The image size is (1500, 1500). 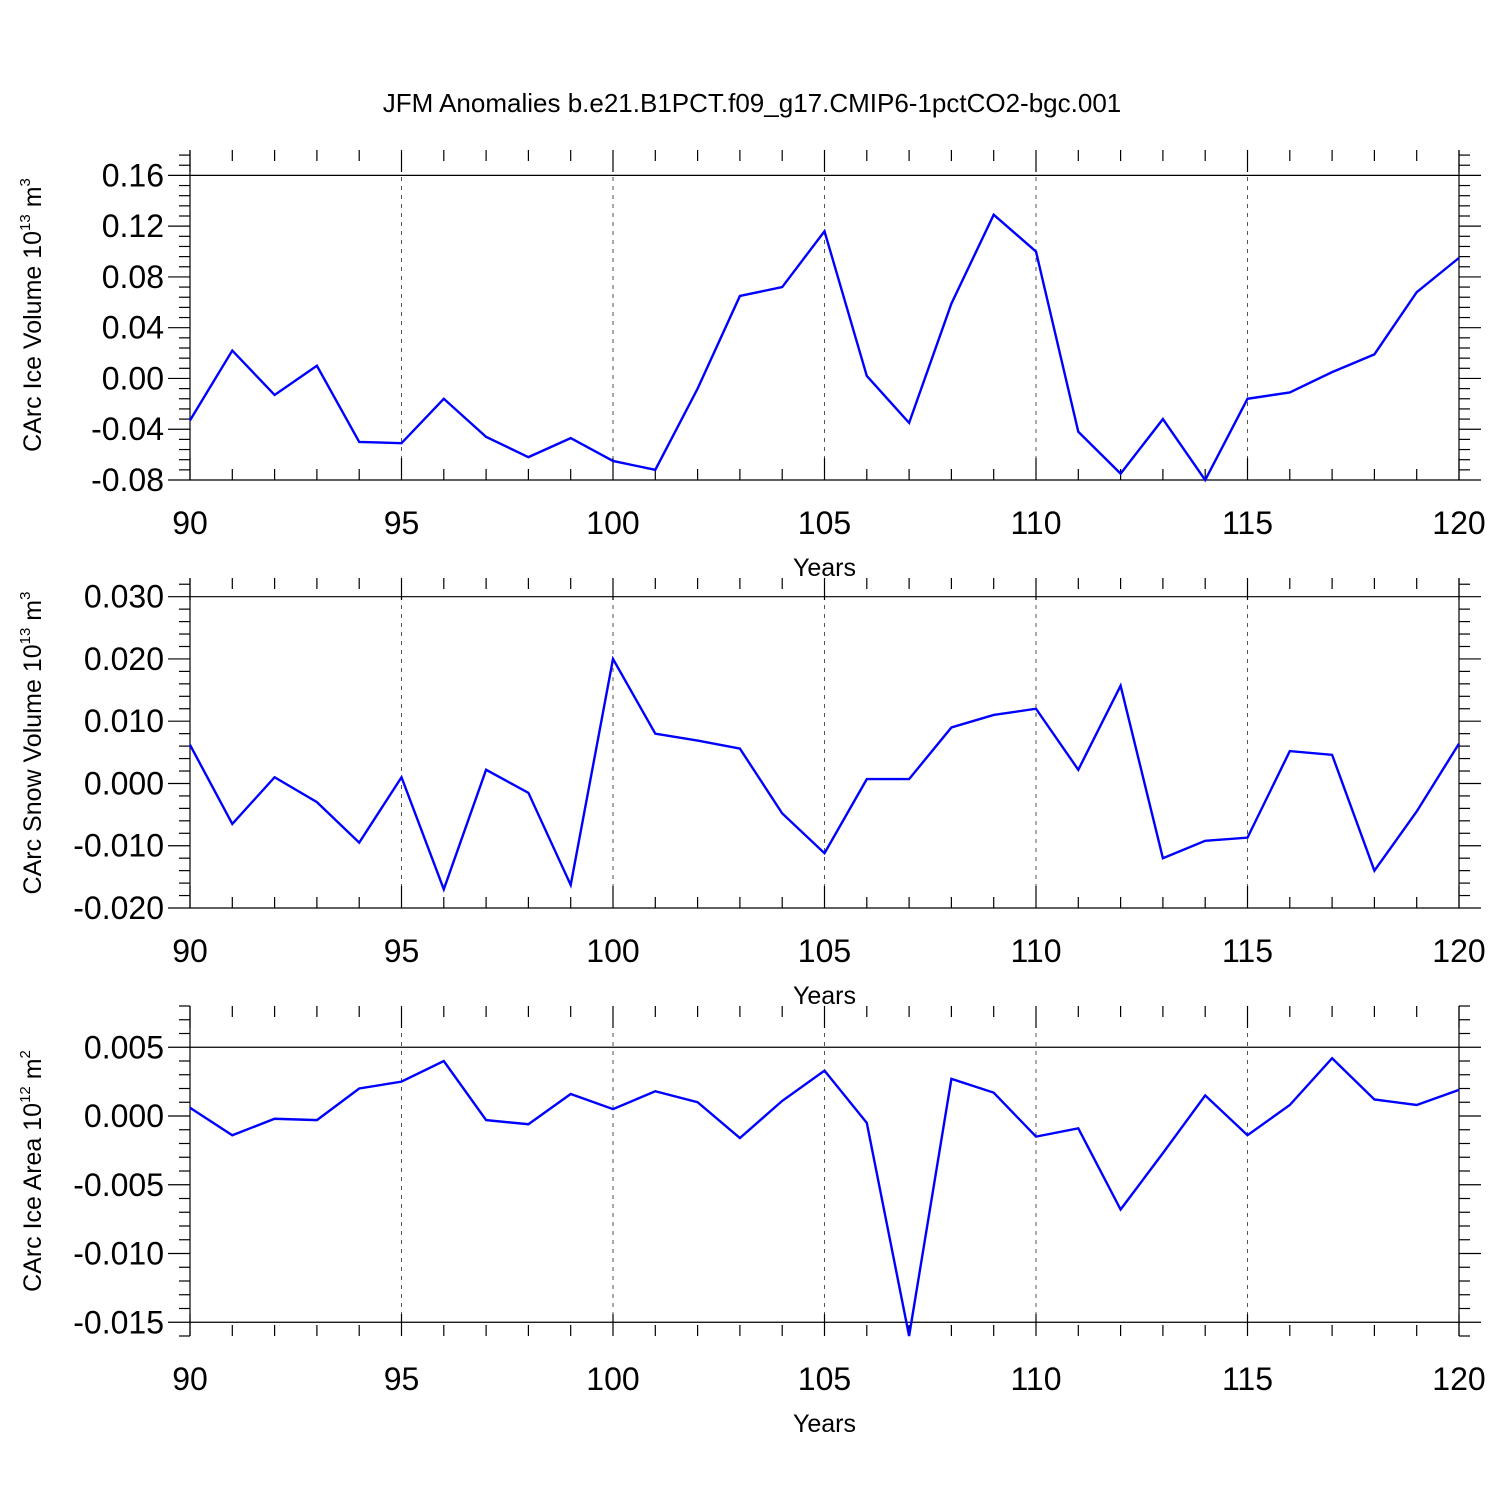 What do you see at coordinates (133, 277) in the screenshot?
I see `y-tick-label: 0.08` at bounding box center [133, 277].